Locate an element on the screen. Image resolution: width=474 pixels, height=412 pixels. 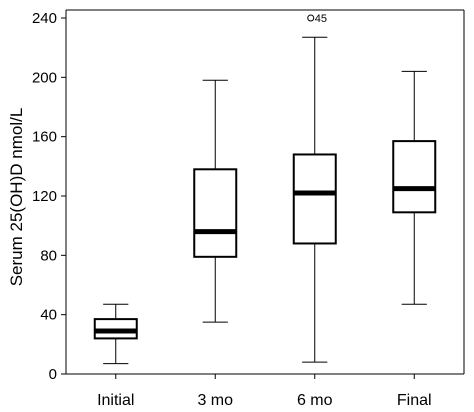
y-axis-title: Serum 25(OH)D nmol/L is located at coordinates (16, 197).